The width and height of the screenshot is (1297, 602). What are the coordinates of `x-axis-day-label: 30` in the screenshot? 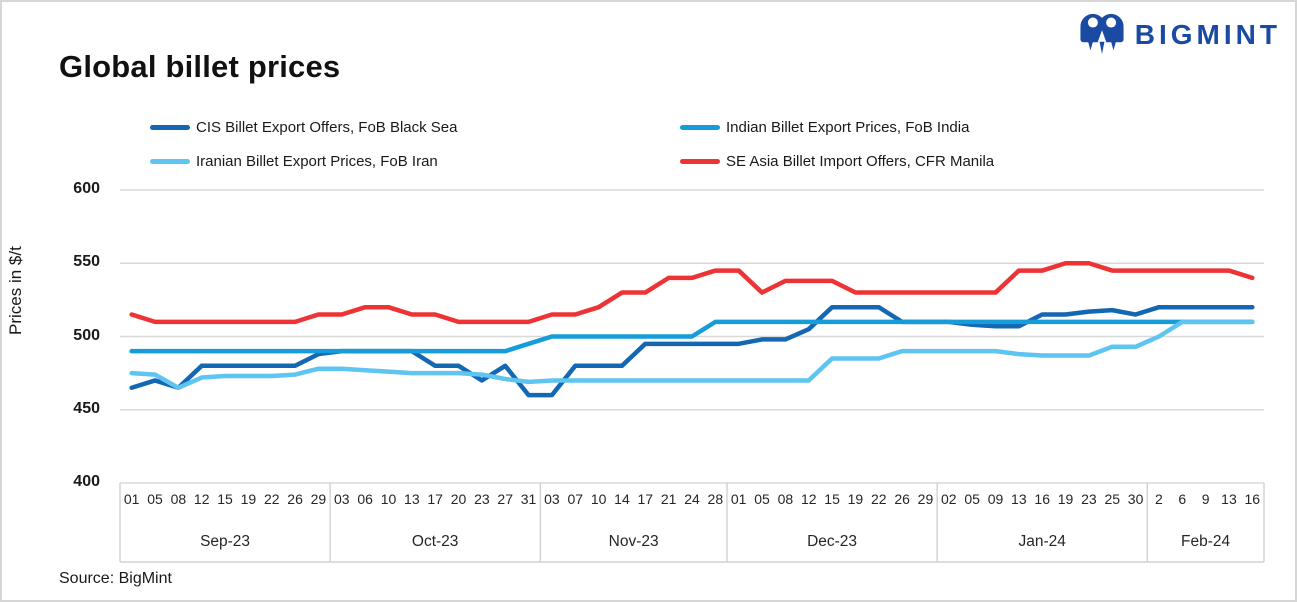 It's located at (1135, 499).